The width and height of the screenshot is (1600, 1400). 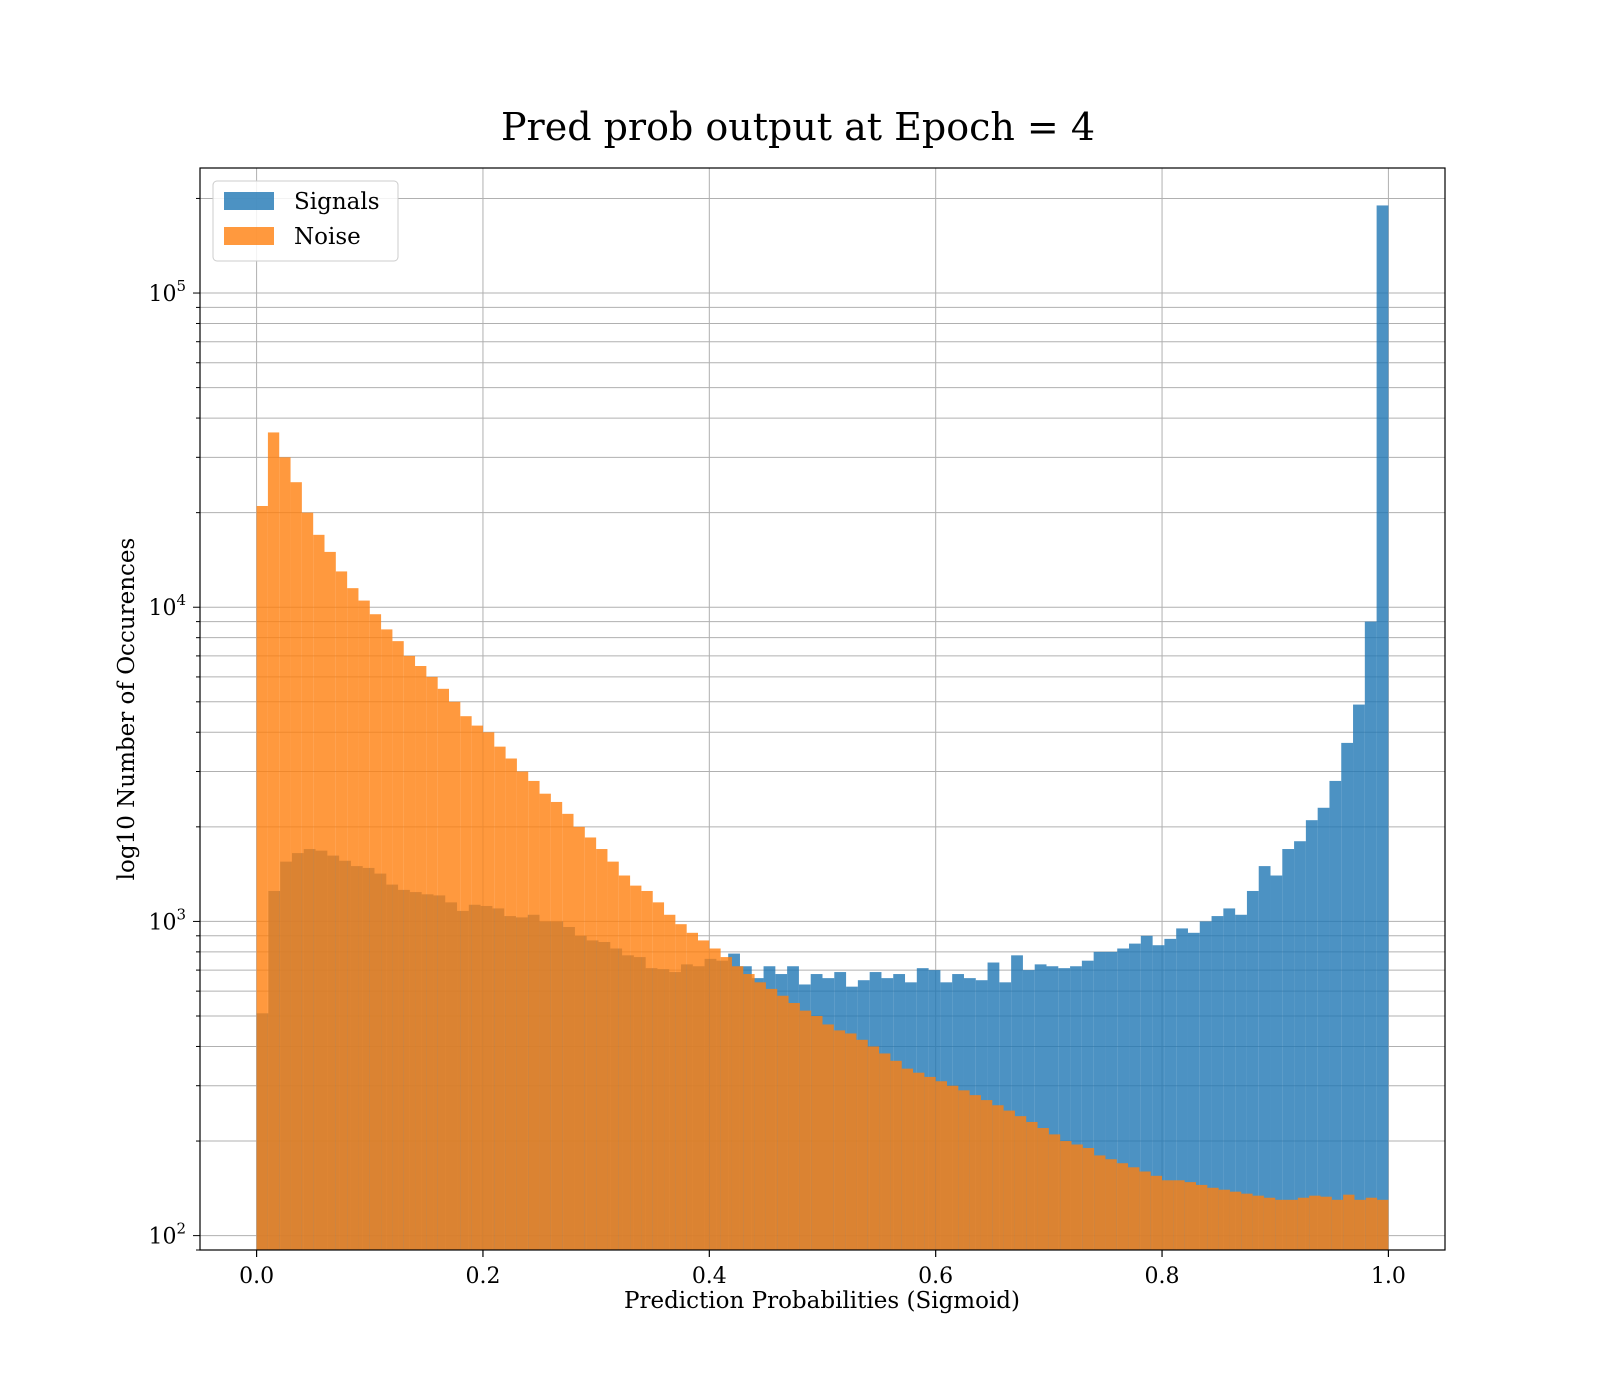 What do you see at coordinates (337, 202) in the screenshot?
I see `legend-label-signals: Signals` at bounding box center [337, 202].